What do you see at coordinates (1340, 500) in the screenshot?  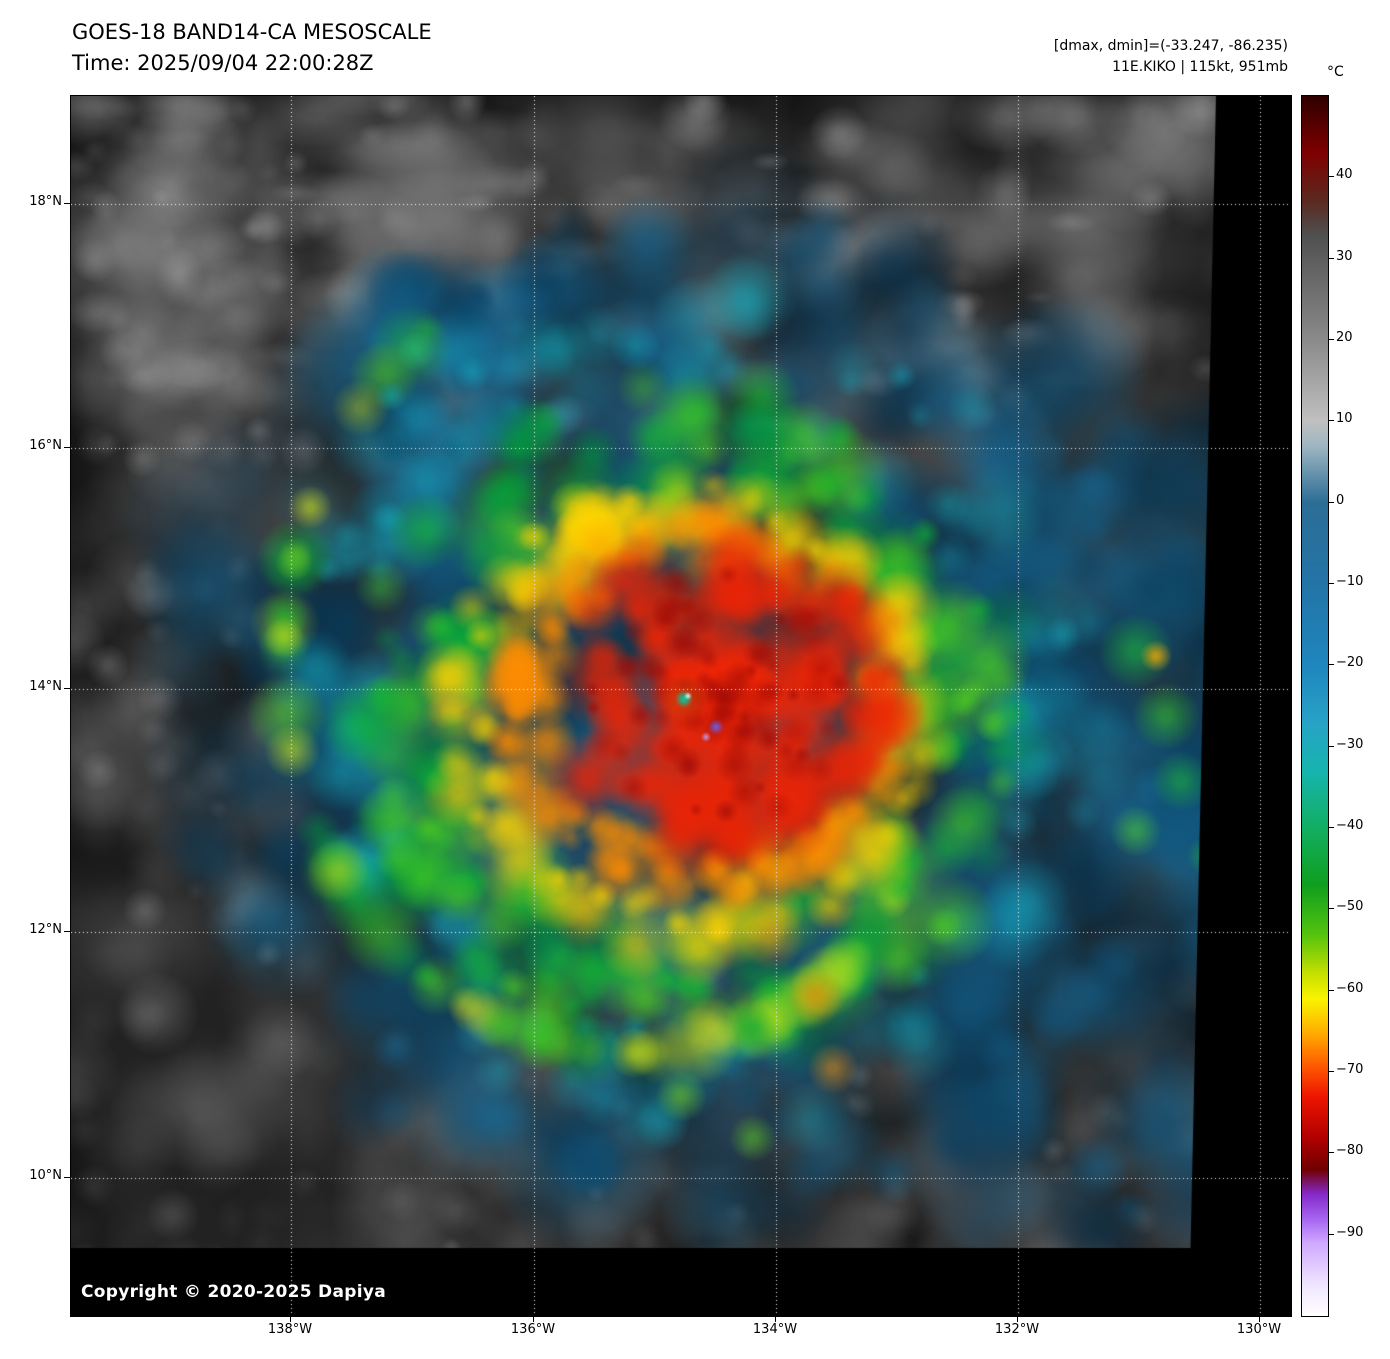 I see `colorbar-tick-label: 0` at bounding box center [1340, 500].